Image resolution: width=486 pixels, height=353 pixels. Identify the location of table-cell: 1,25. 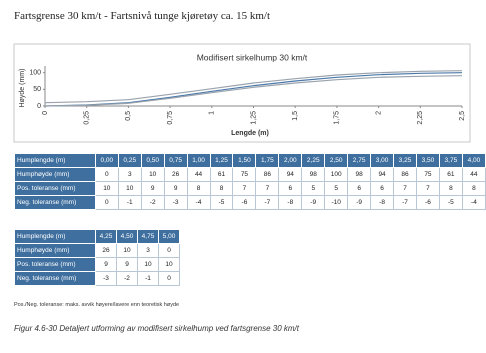
(221, 160).